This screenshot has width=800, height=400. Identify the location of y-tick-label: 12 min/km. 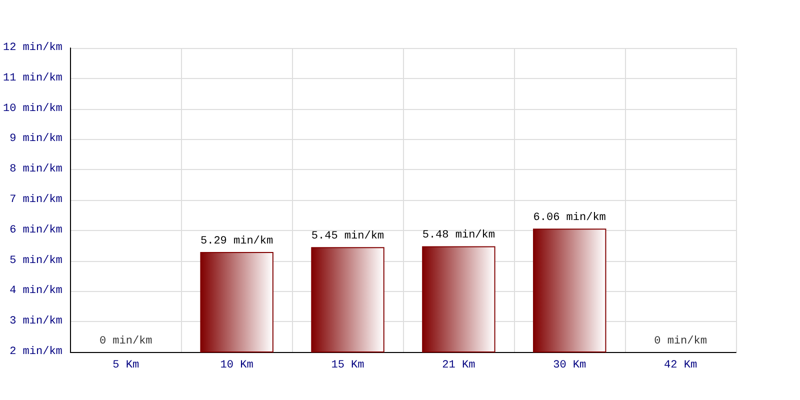
(32, 48).